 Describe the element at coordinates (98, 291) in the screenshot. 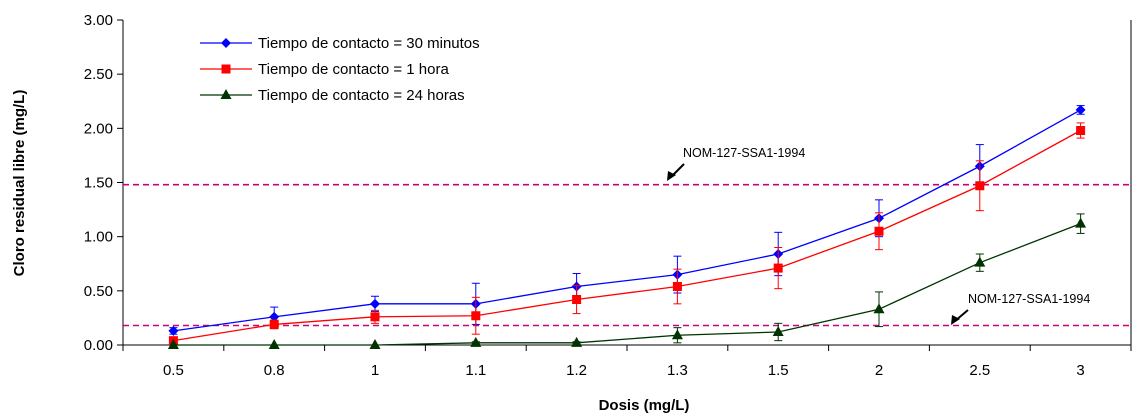

I see `y-tick-label: 0.50` at that location.